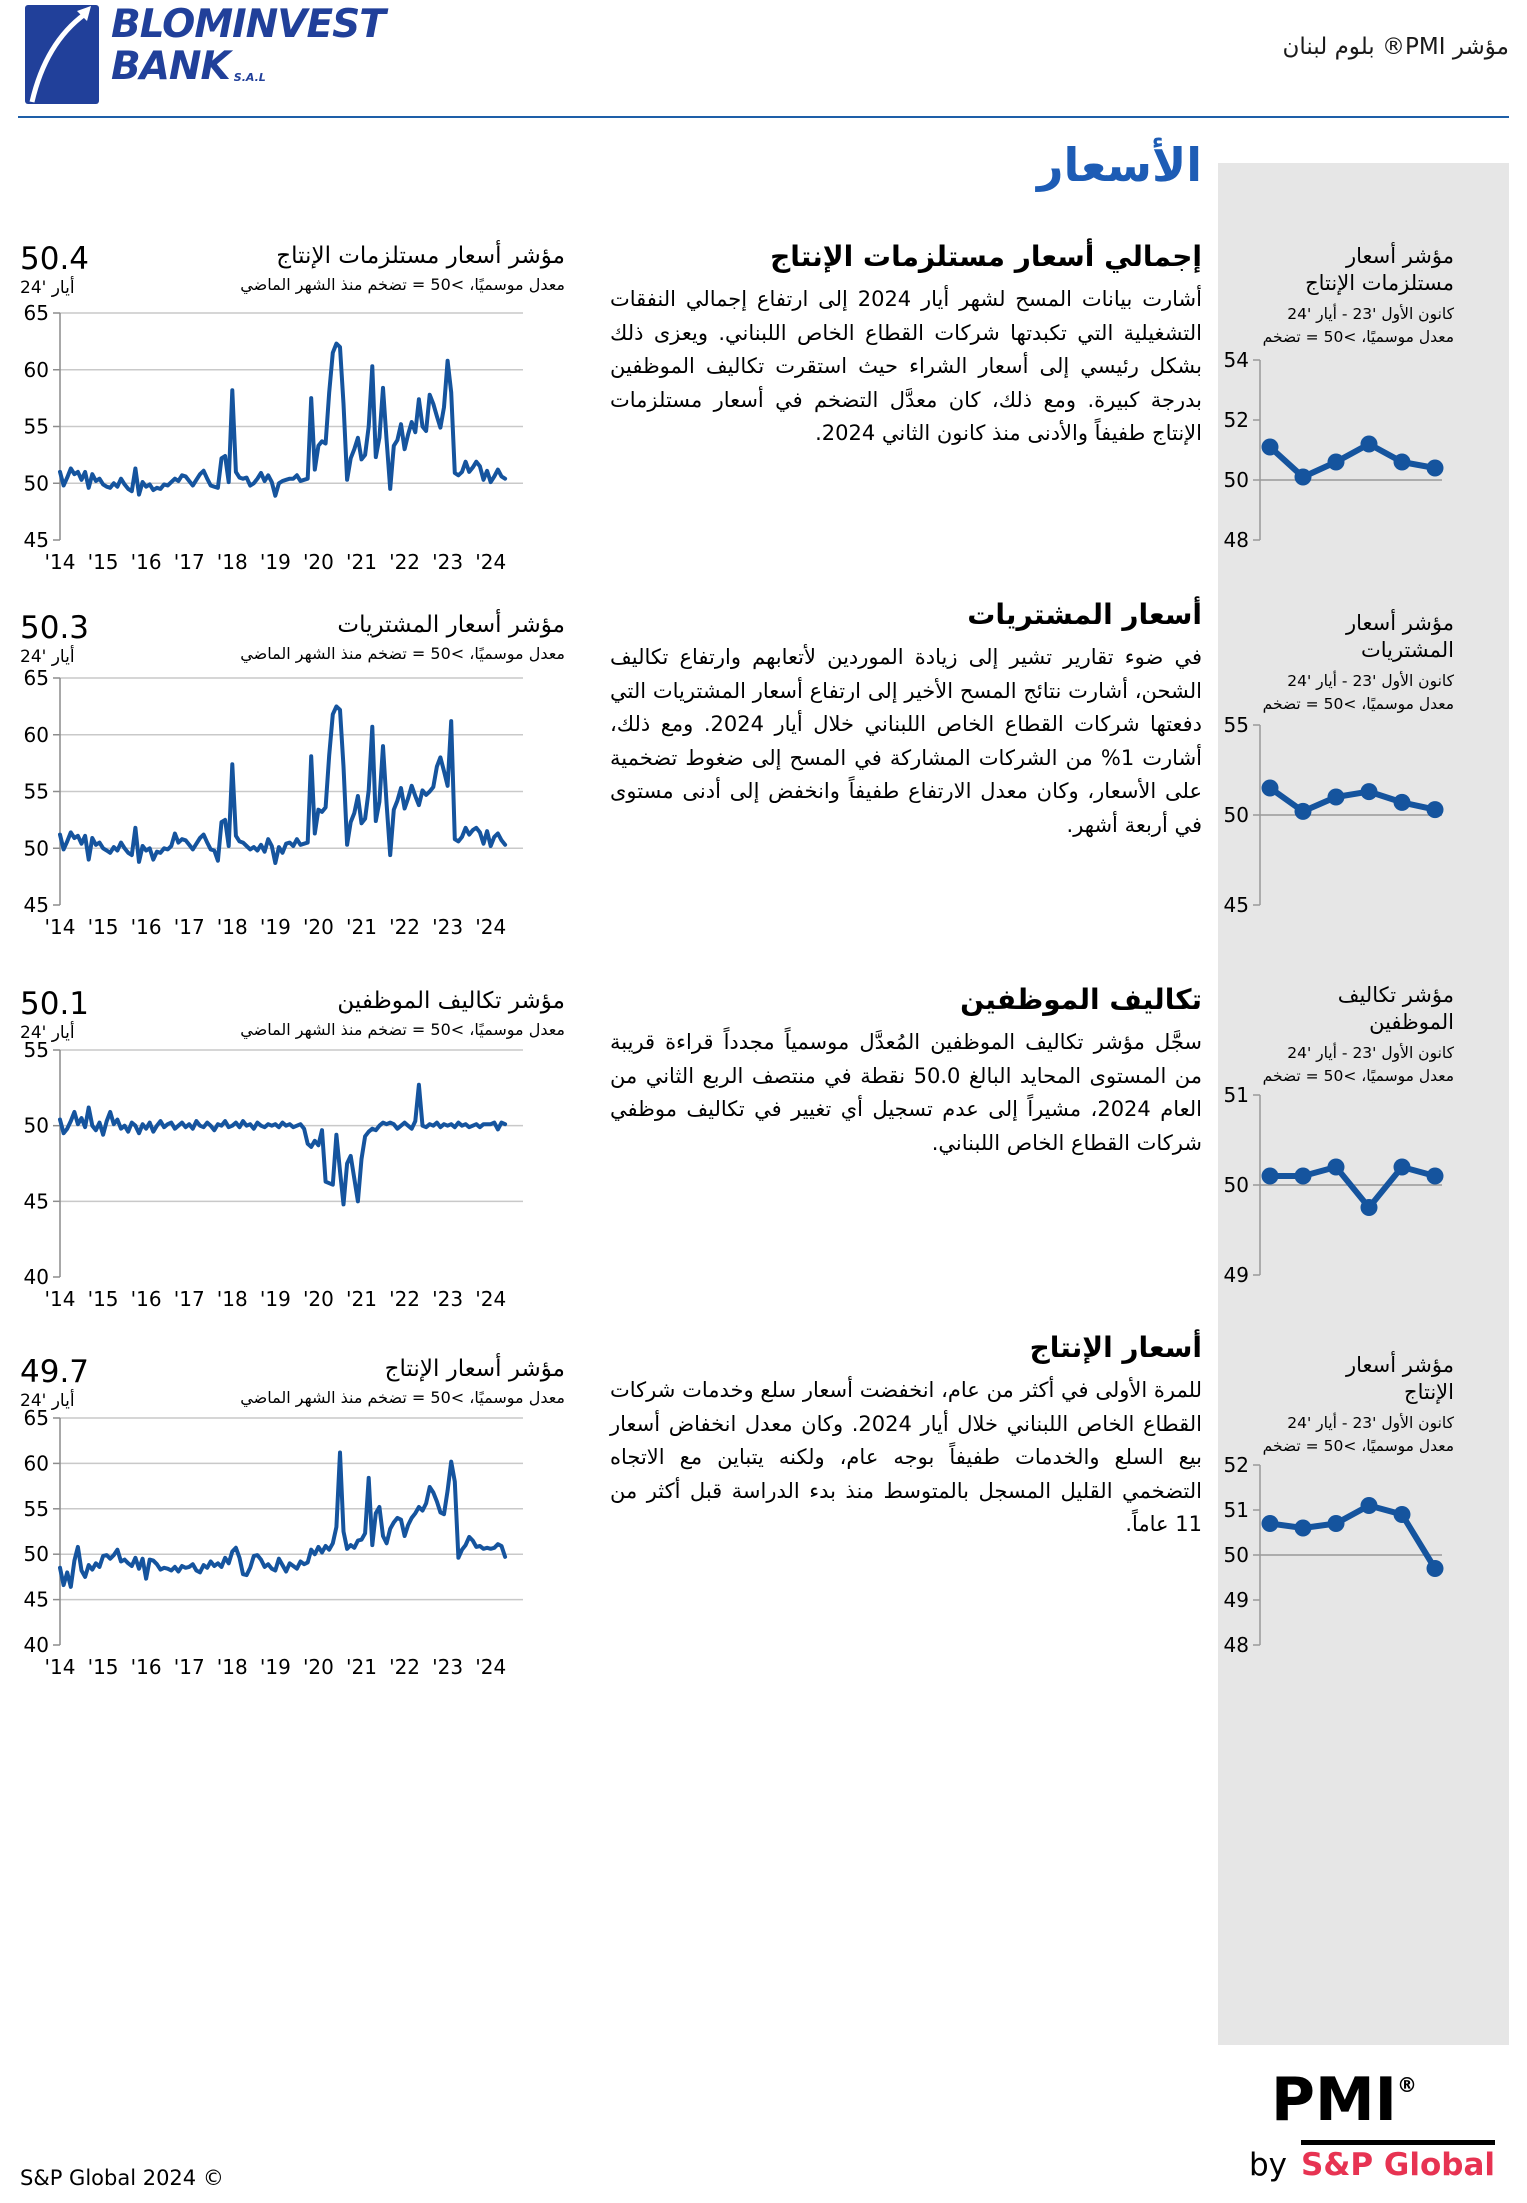 The image size is (1527, 2203). Describe the element at coordinates (1373, 2125) in the screenshot. I see `pmi-sp-global-logo: PMI® by S&P Global` at that location.